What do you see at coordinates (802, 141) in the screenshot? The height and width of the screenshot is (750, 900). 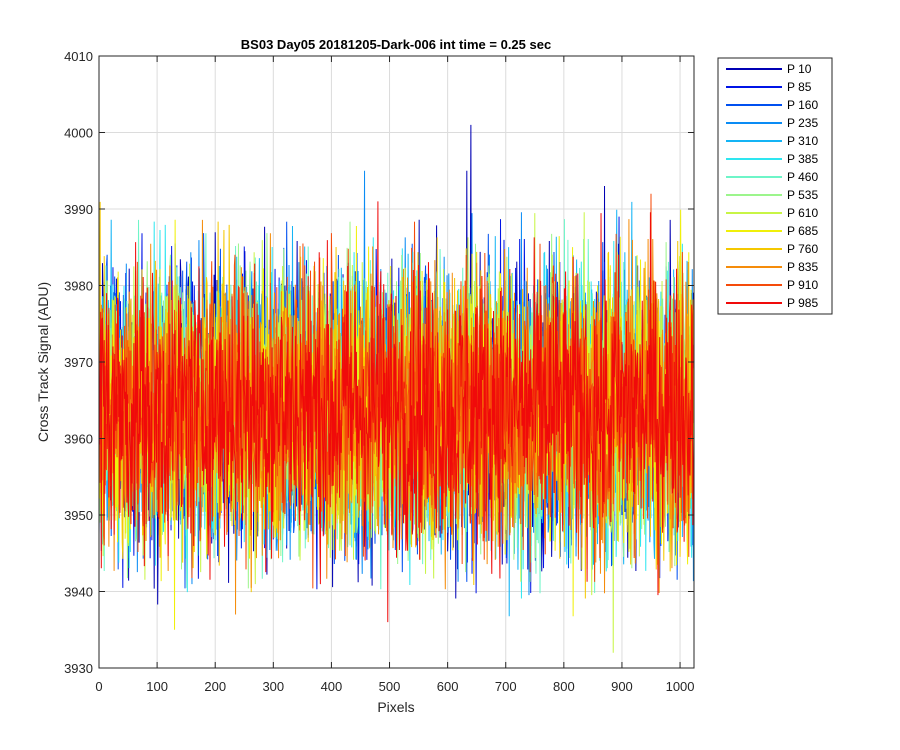 I see `legend-label: P 310` at bounding box center [802, 141].